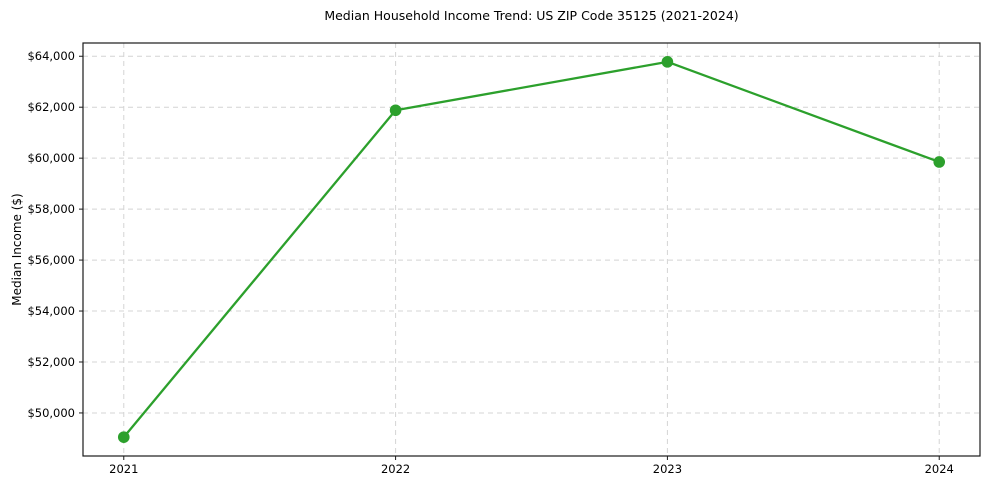 Image resolution: width=989 pixels, height=490 pixels. What do you see at coordinates (17, 249) in the screenshot?
I see `y-axis-label: Median Income ($)` at bounding box center [17, 249].